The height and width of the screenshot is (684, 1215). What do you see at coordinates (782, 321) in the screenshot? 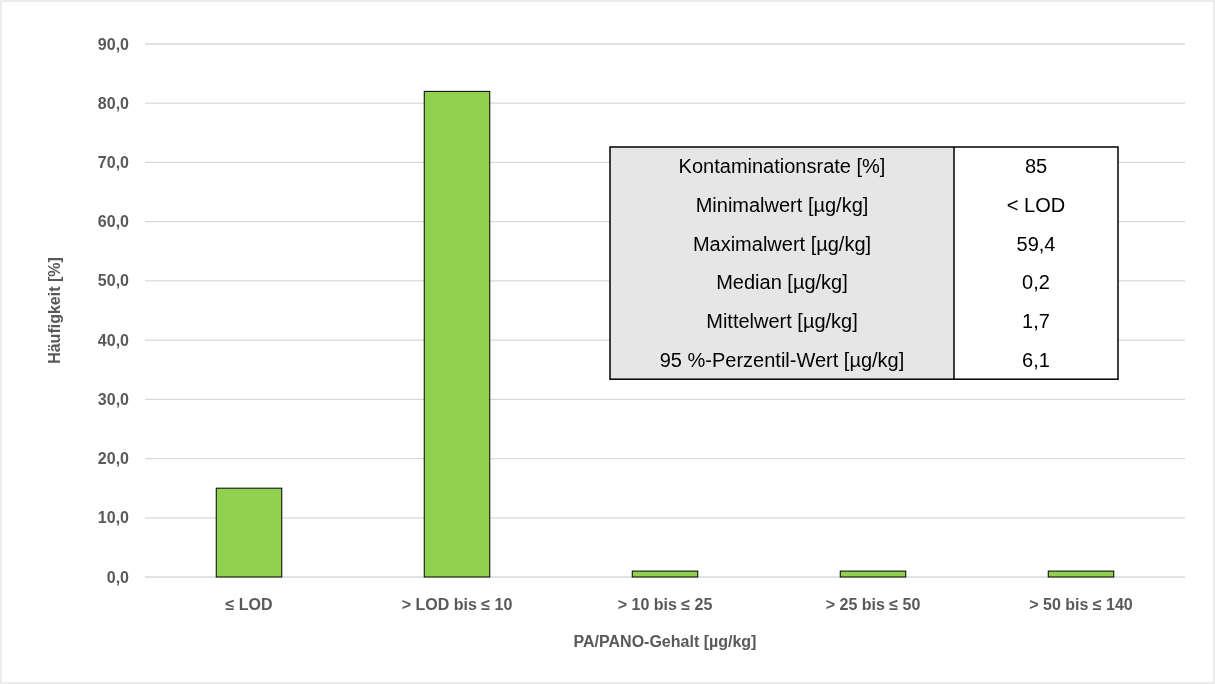
I see `annotation: Mittelwert [µg/kg]` at bounding box center [782, 321].